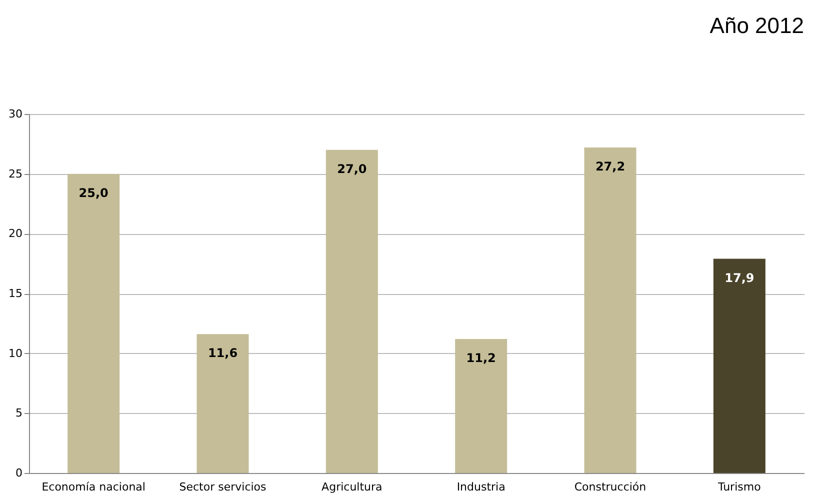 This screenshot has width=814, height=497. I want to click on data-label: 11,6, so click(223, 353).